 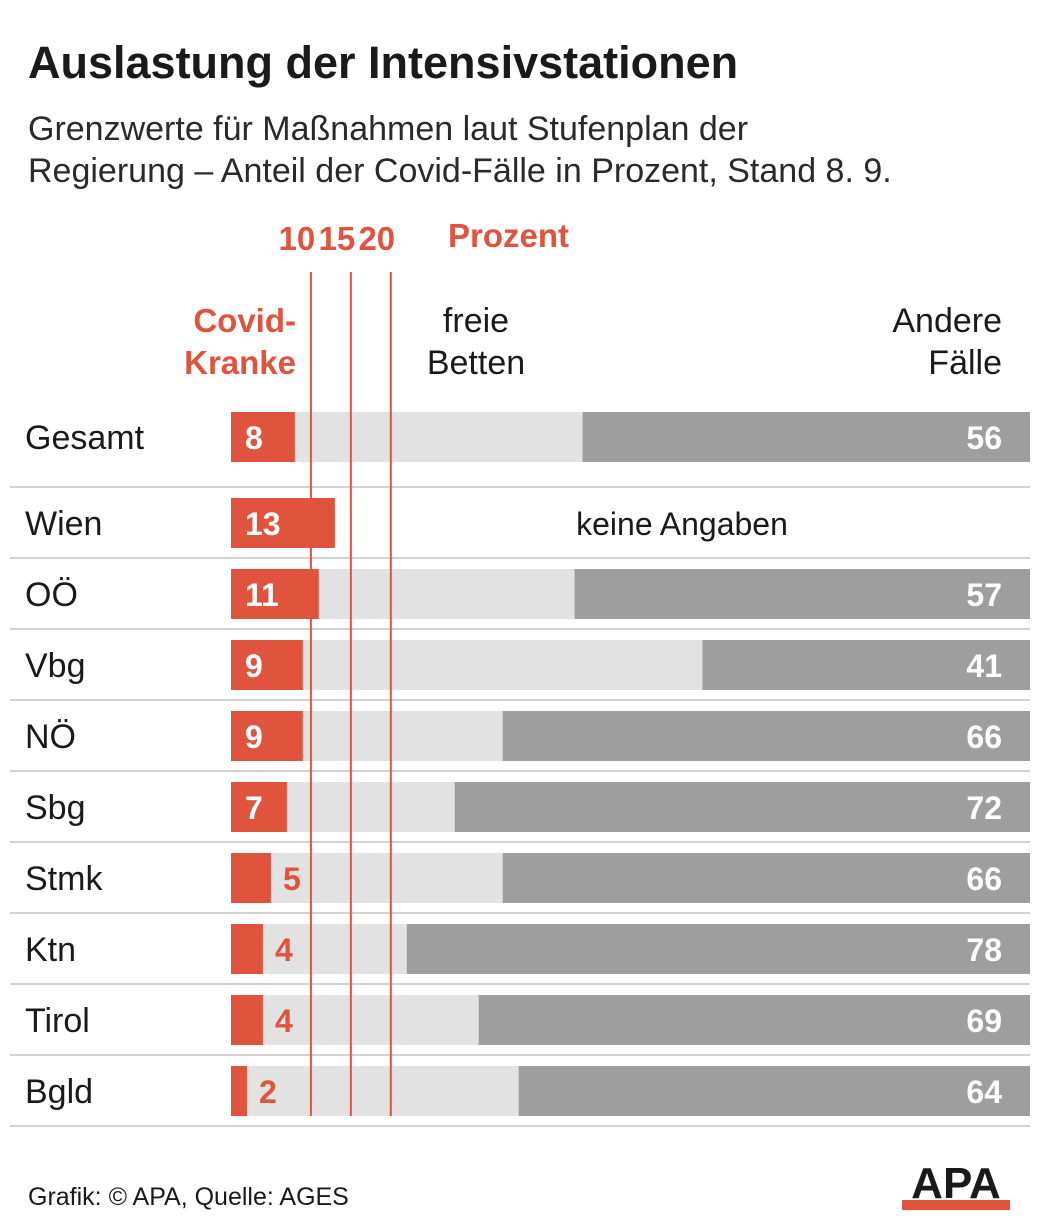 What do you see at coordinates (476, 321) in the screenshot?
I see `legend-free-line1: freie` at bounding box center [476, 321].